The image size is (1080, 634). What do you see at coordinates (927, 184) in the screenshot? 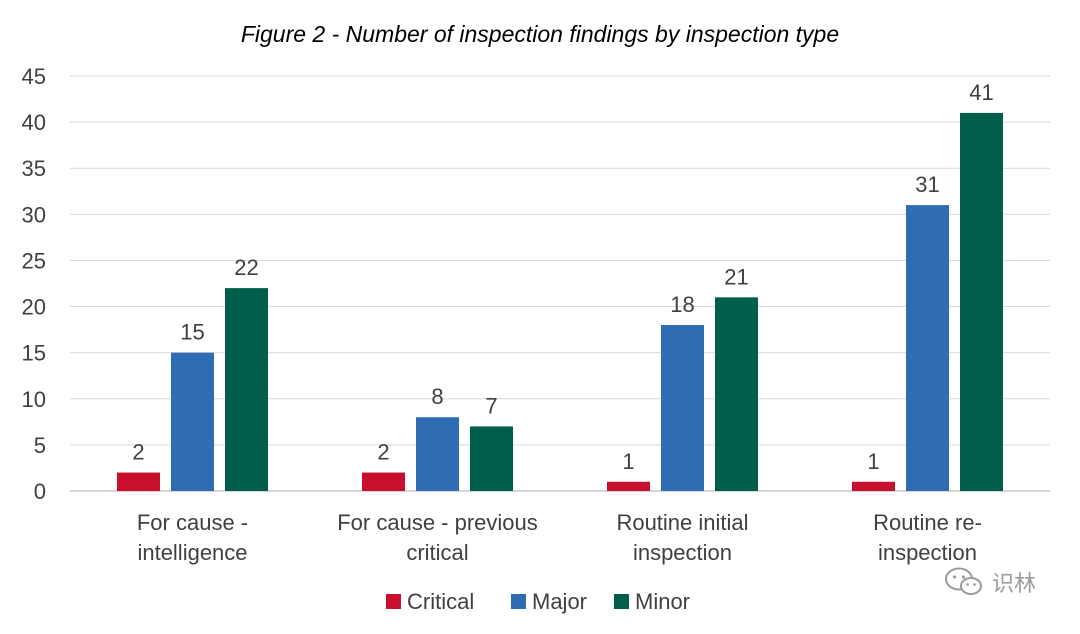
I see `data-label: 31` at bounding box center [927, 184].